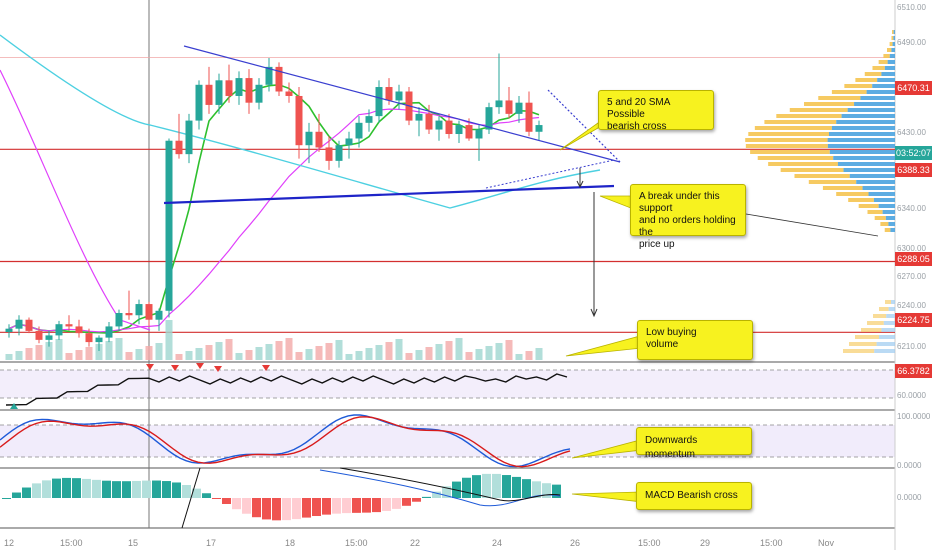 Image resolution: width=932 pixels, height=550 pixels. I want to click on countdown-tag: 03:52:07, so click(913, 153).